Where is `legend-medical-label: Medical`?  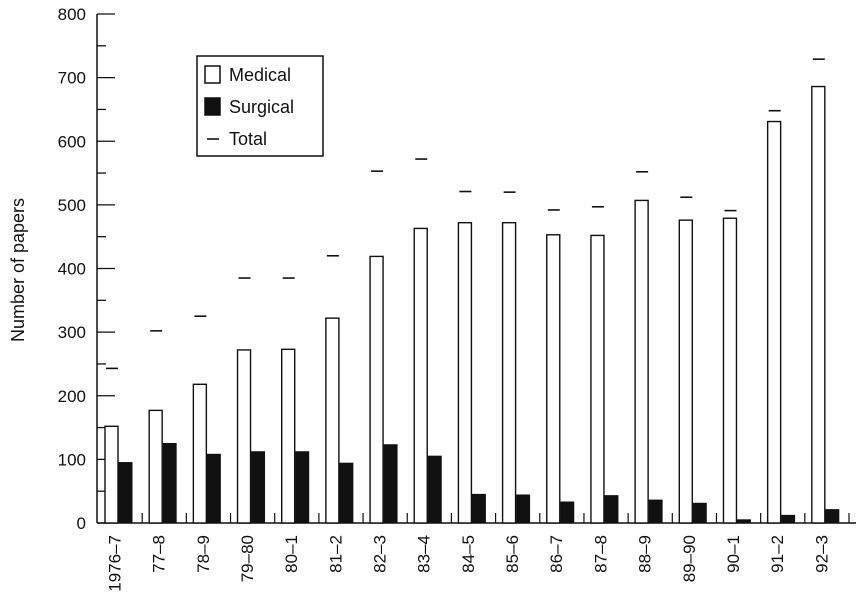
legend-medical-label: Medical is located at coordinates (260, 75).